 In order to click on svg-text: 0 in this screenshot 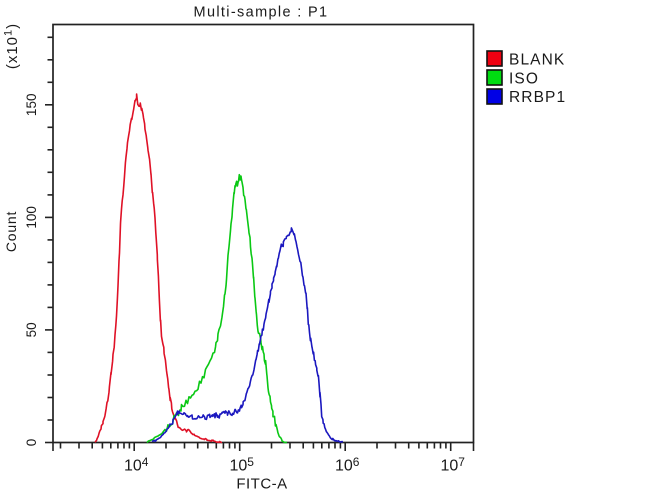, I will do `click(31, 443)`.